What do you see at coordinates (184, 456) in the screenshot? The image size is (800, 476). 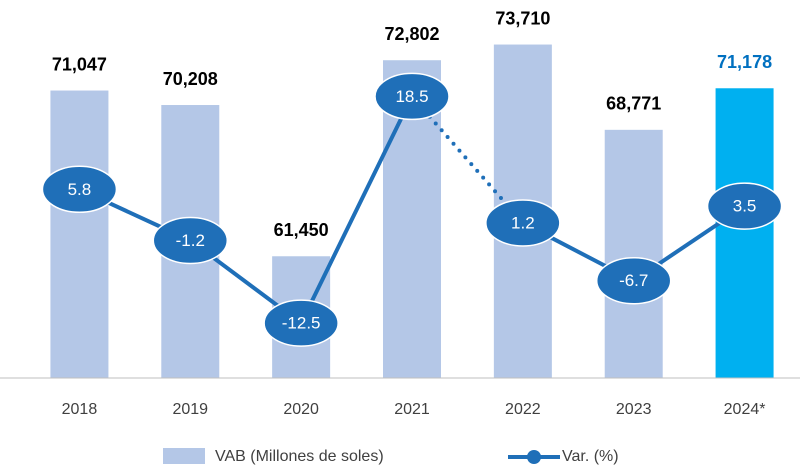 I see `legend-swatch-bar` at bounding box center [184, 456].